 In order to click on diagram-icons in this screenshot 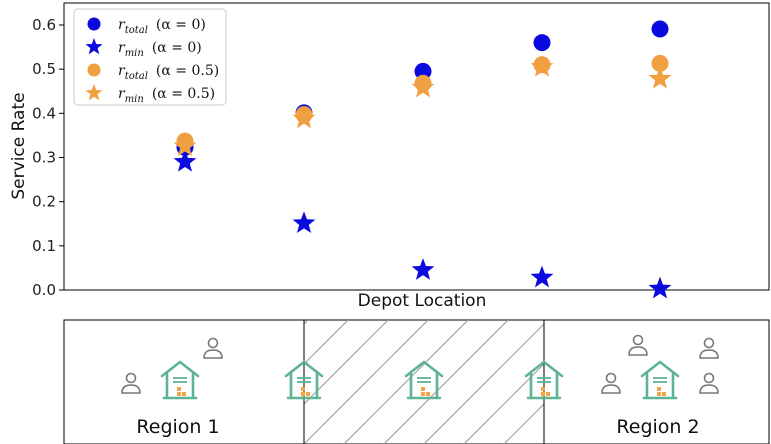, I will do `click(420, 367)`.